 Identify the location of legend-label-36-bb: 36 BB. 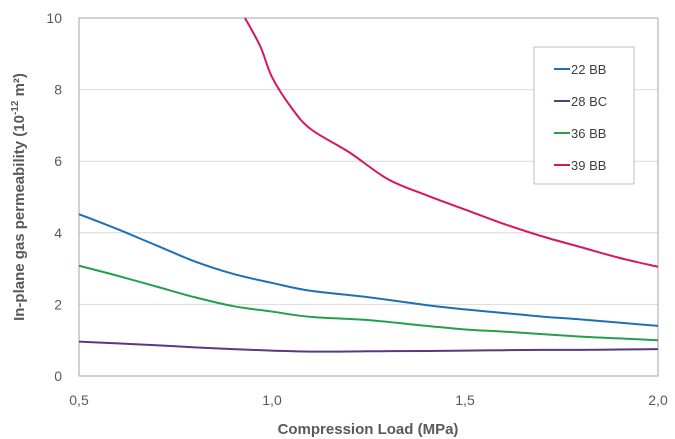
(588, 133).